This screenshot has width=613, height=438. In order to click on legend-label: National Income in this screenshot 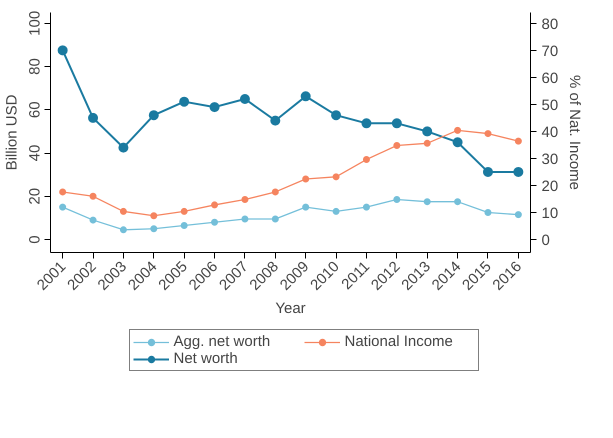, I will do `click(399, 341)`.